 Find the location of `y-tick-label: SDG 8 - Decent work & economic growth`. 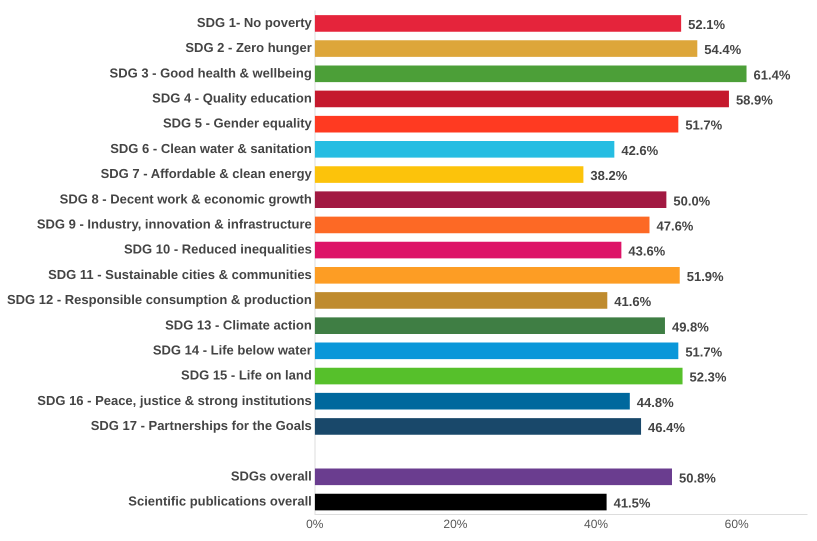

y-tick-label: SDG 8 - Decent work & economic growth is located at coordinates (186, 198).